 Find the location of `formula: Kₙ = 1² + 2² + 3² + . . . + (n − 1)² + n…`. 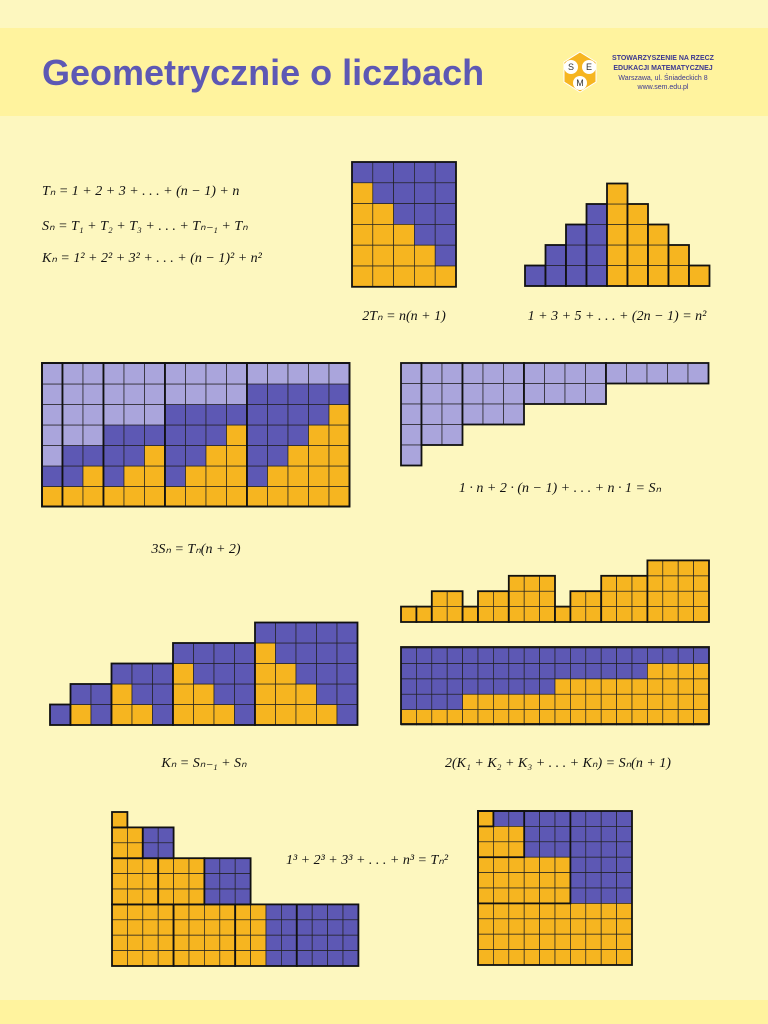

formula: Kₙ = 1² + 2² + 3² + . . . + (n − 1)² + n… is located at coordinates (152, 258).